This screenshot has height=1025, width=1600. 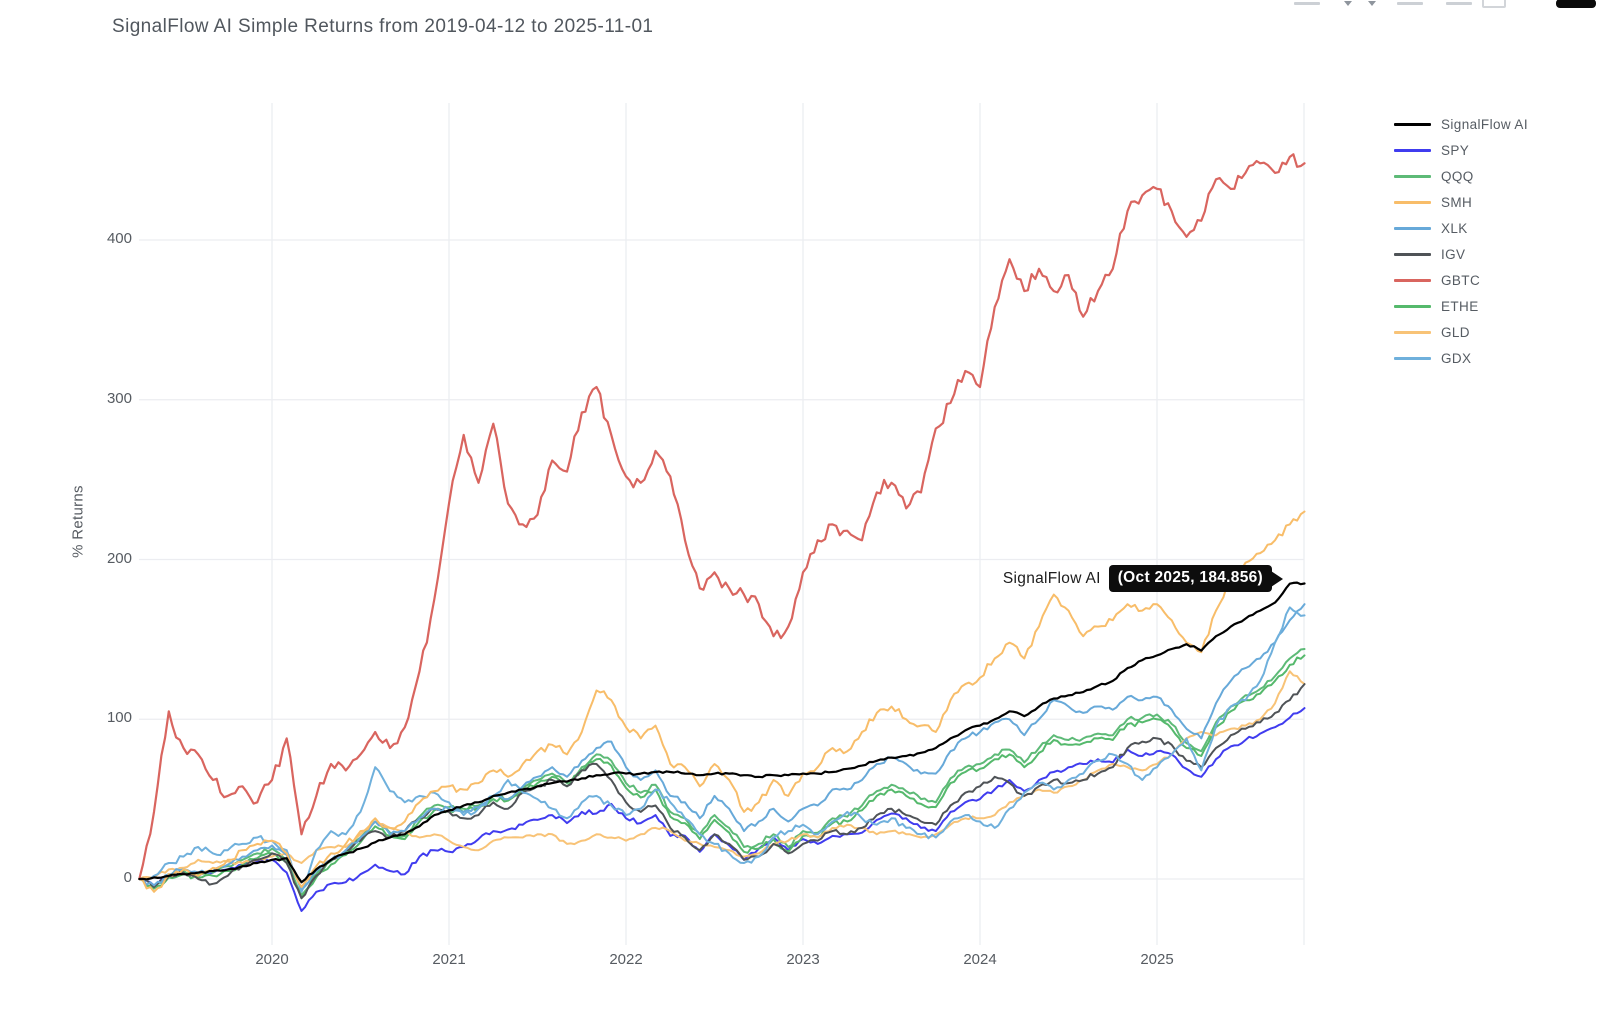 I want to click on y-tick-300: 300, so click(x=119, y=398).